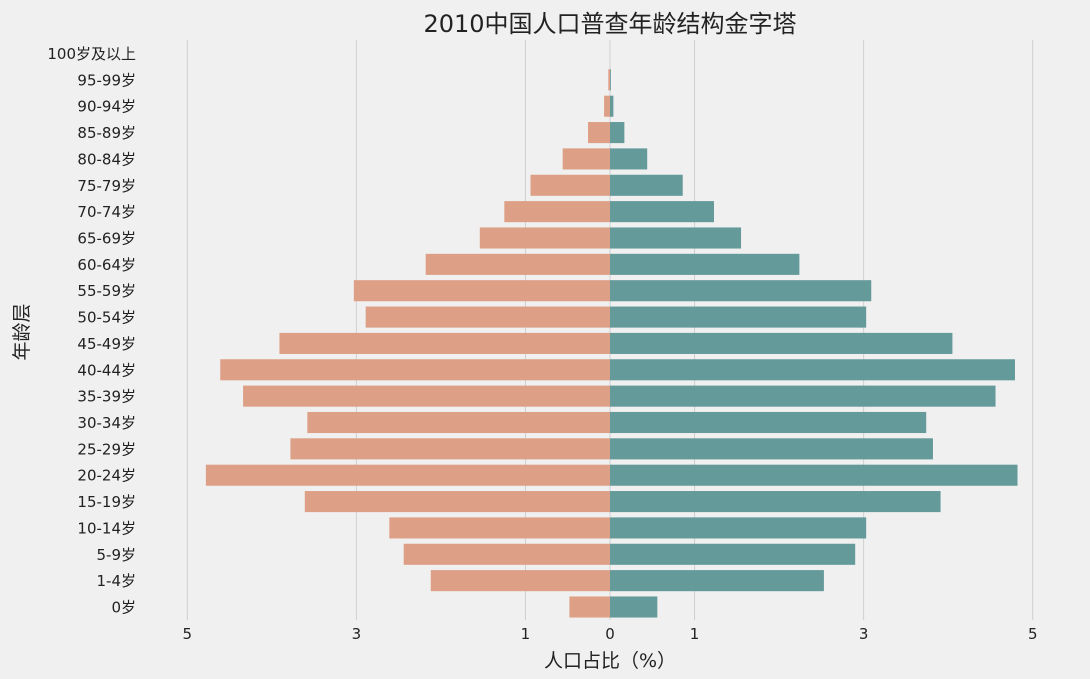 The image size is (1090, 679). I want to click on y-tick-label: 30-34岁, so click(106, 423).